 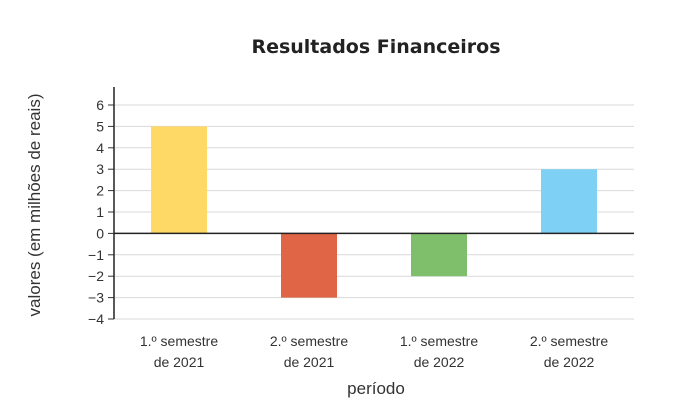 What do you see at coordinates (100, 148) in the screenshot?
I see `y-tick-label: 4` at bounding box center [100, 148].